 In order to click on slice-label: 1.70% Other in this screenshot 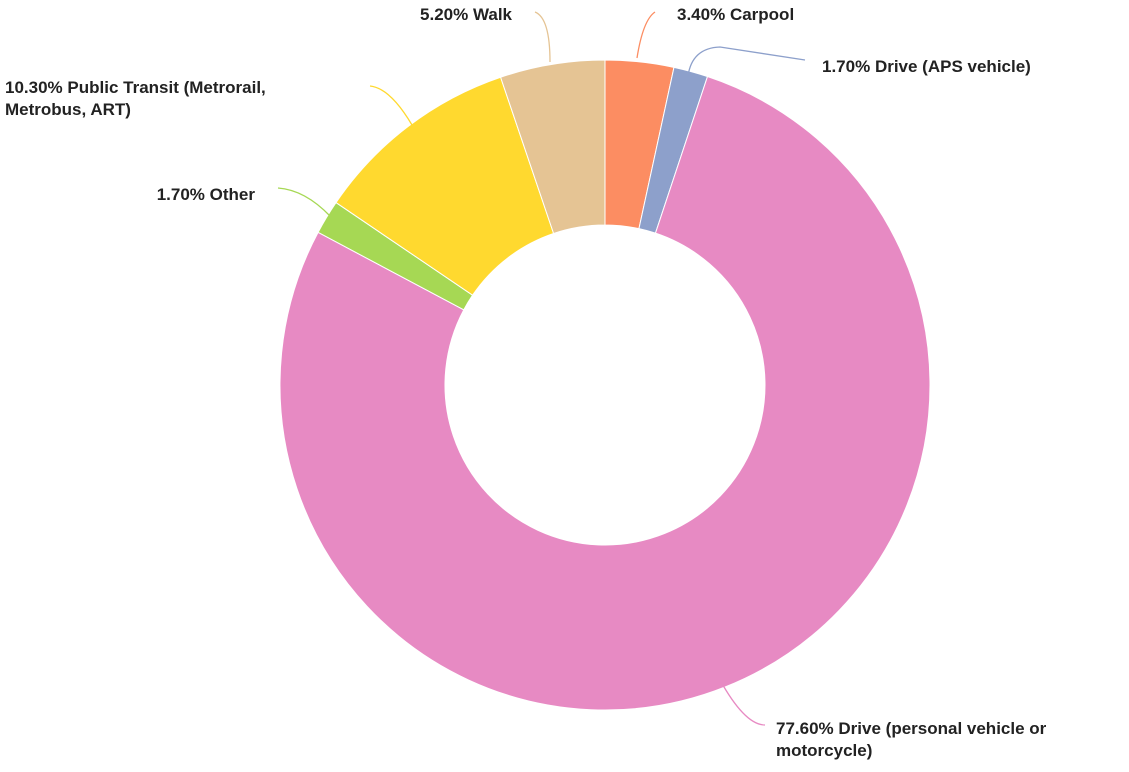, I will do `click(157, 195)`.